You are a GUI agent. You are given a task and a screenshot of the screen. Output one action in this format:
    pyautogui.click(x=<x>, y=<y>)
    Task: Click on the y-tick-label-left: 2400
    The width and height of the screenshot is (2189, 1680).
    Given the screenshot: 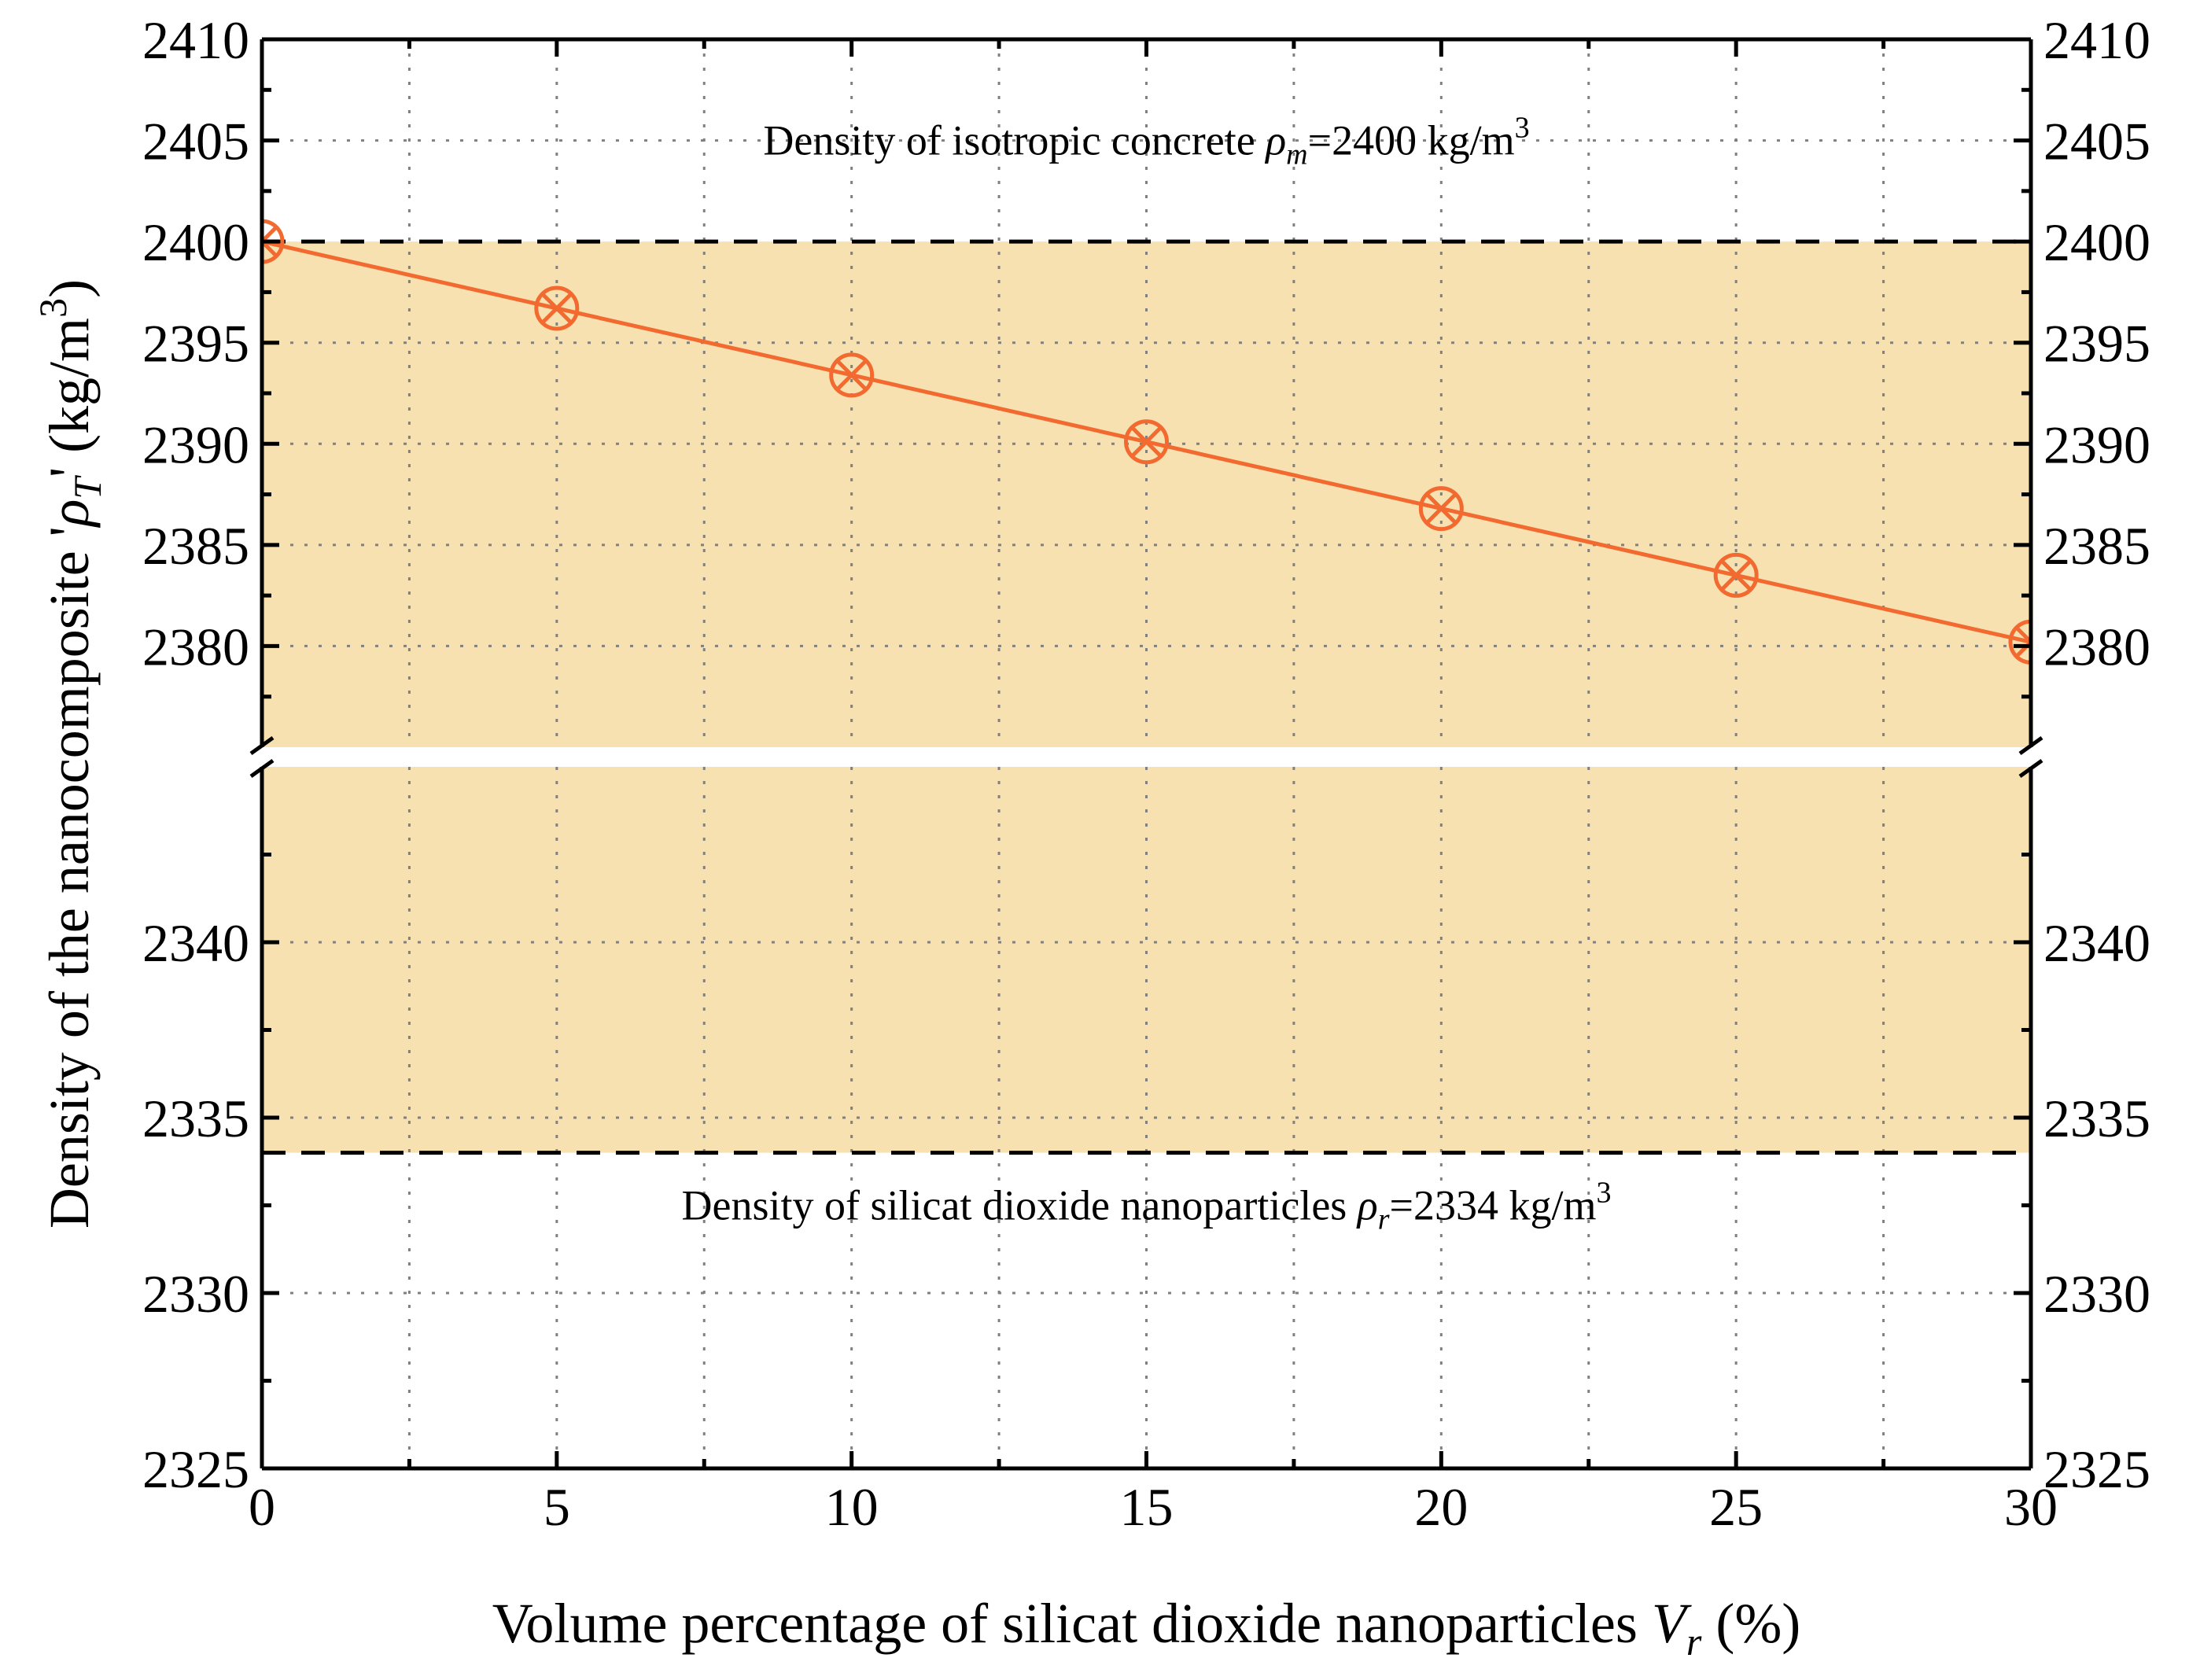 What is the action you would take?
    pyautogui.click(x=196, y=242)
    